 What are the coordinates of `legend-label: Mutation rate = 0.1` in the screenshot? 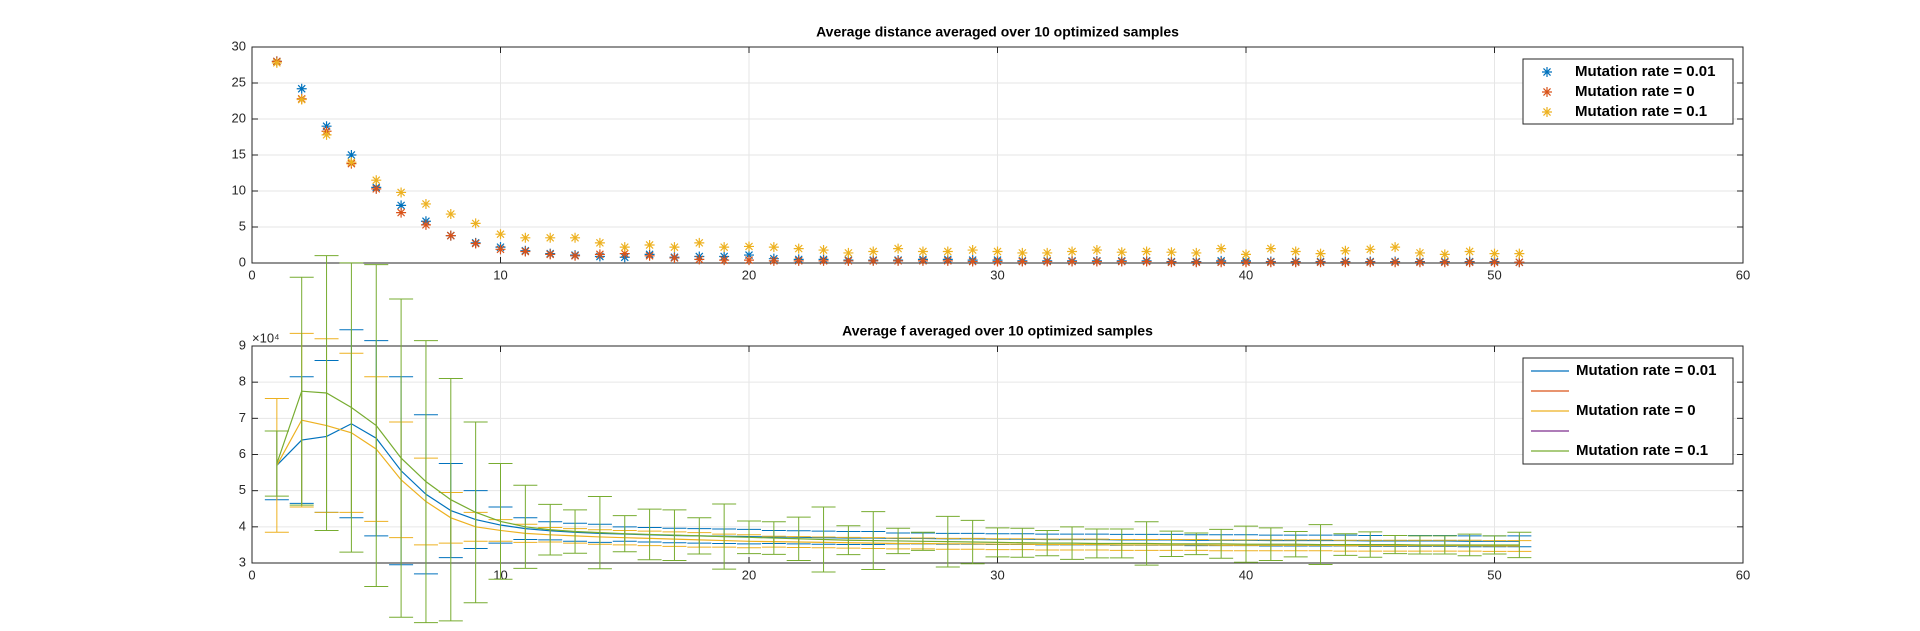 It's located at (1641, 111).